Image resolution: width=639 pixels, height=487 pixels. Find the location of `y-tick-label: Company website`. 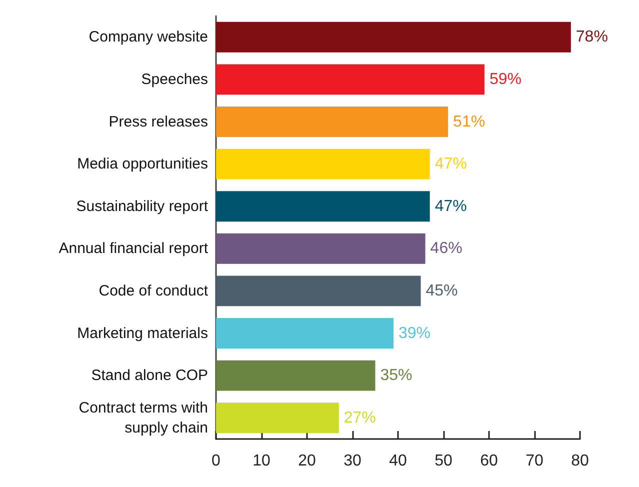

y-tick-label: Company website is located at coordinates (148, 37).